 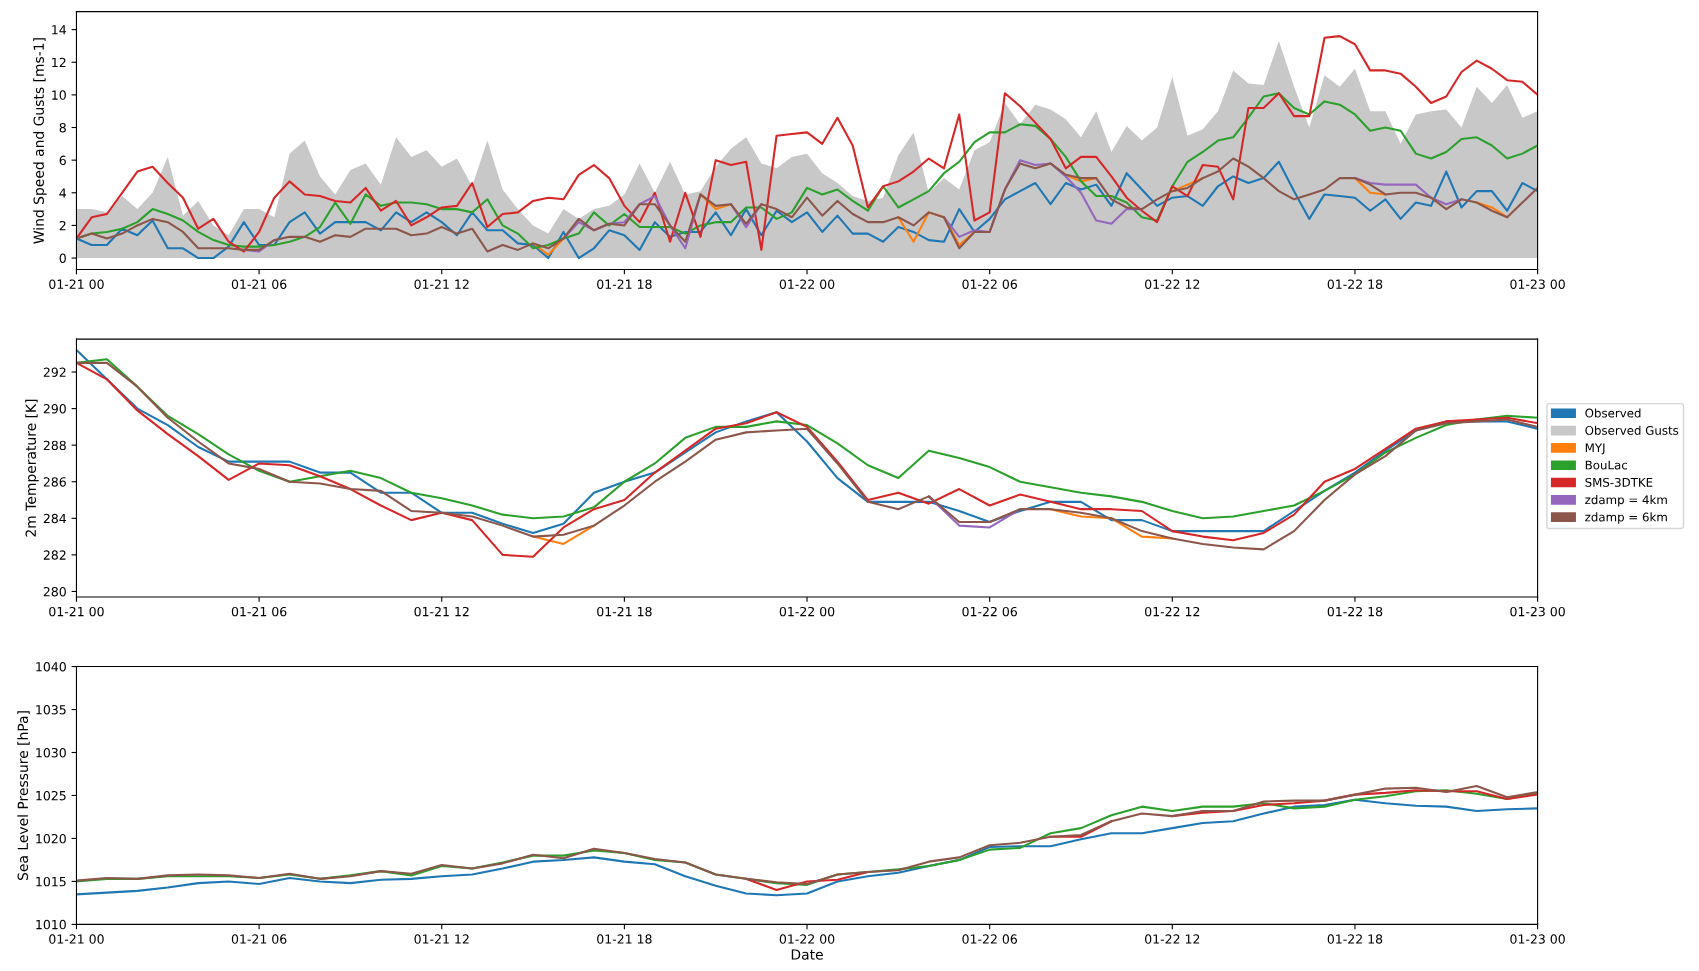 What do you see at coordinates (62, 160) in the screenshot?
I see `y-tick-label: 6` at bounding box center [62, 160].